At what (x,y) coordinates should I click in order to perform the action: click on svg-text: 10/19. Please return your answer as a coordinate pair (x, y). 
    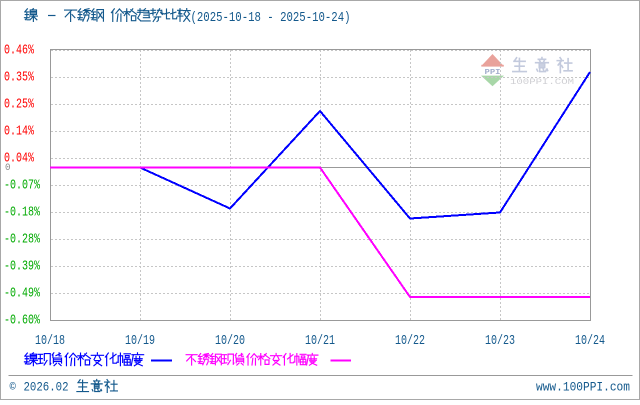
    Looking at the image, I should click on (140, 341).